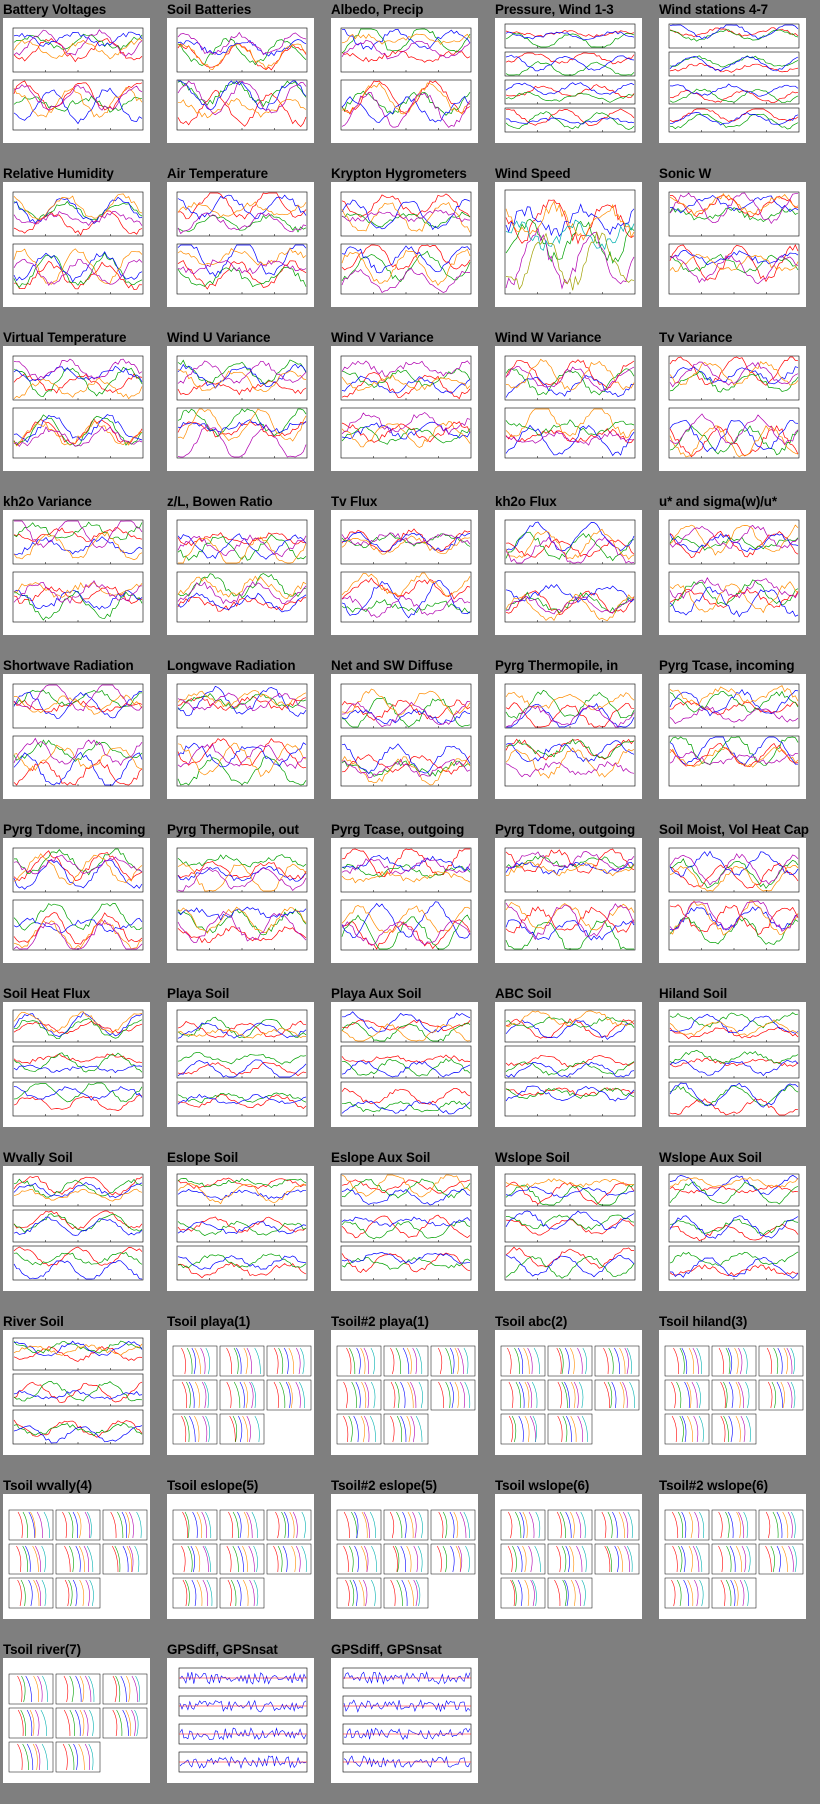 This screenshot has width=820, height=1804. I want to click on plot-cell: Soil Heat Flux, so click(82, 1066).